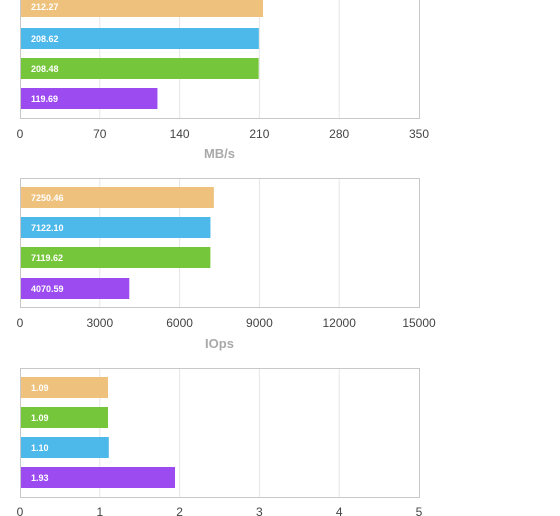  I want to click on tick-label: 140, so click(180, 134).